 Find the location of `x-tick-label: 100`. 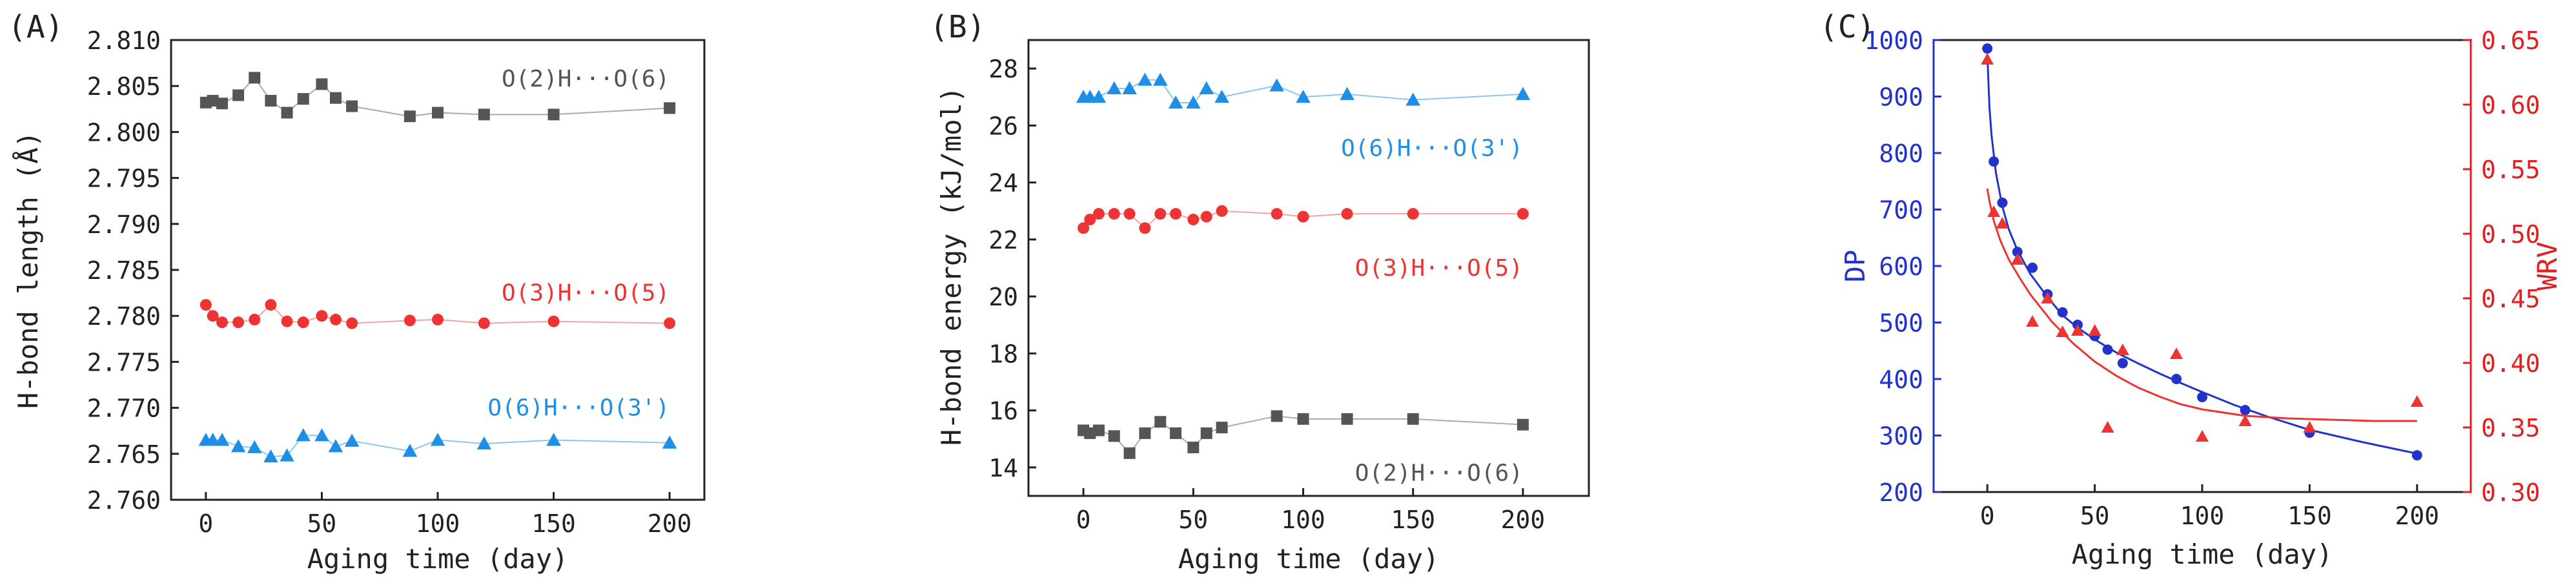

x-tick-label: 100 is located at coordinates (1303, 520).